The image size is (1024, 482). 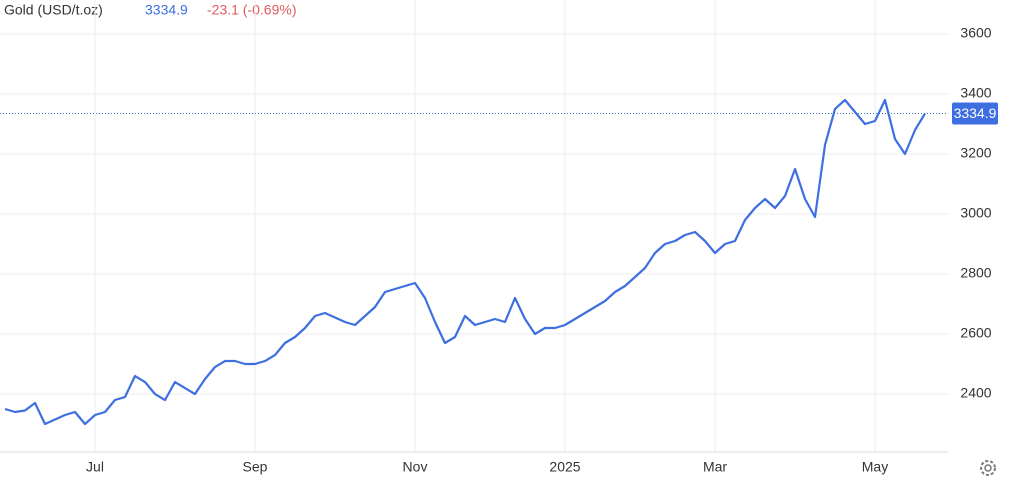 I want to click on last-value-tag, so click(x=975, y=113).